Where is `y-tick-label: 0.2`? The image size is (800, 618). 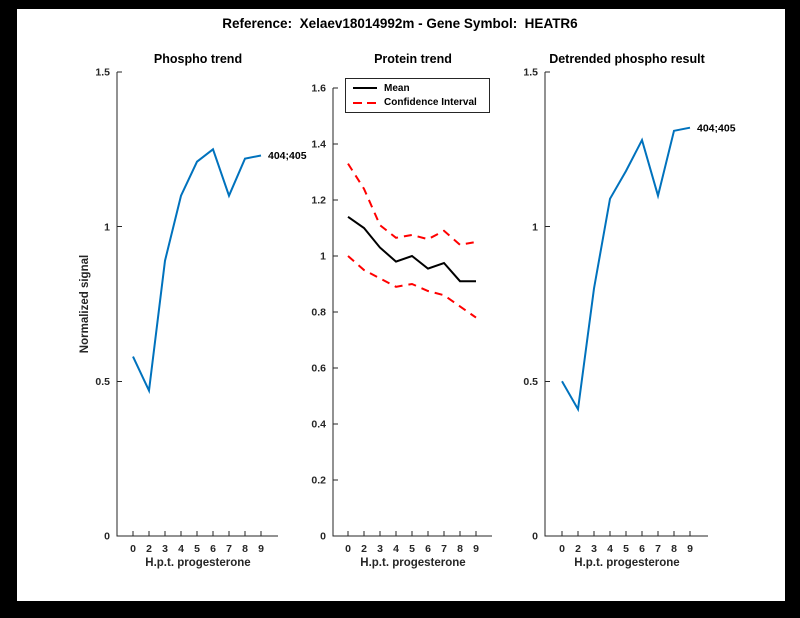 y-tick-label: 0.2 is located at coordinates (318, 481).